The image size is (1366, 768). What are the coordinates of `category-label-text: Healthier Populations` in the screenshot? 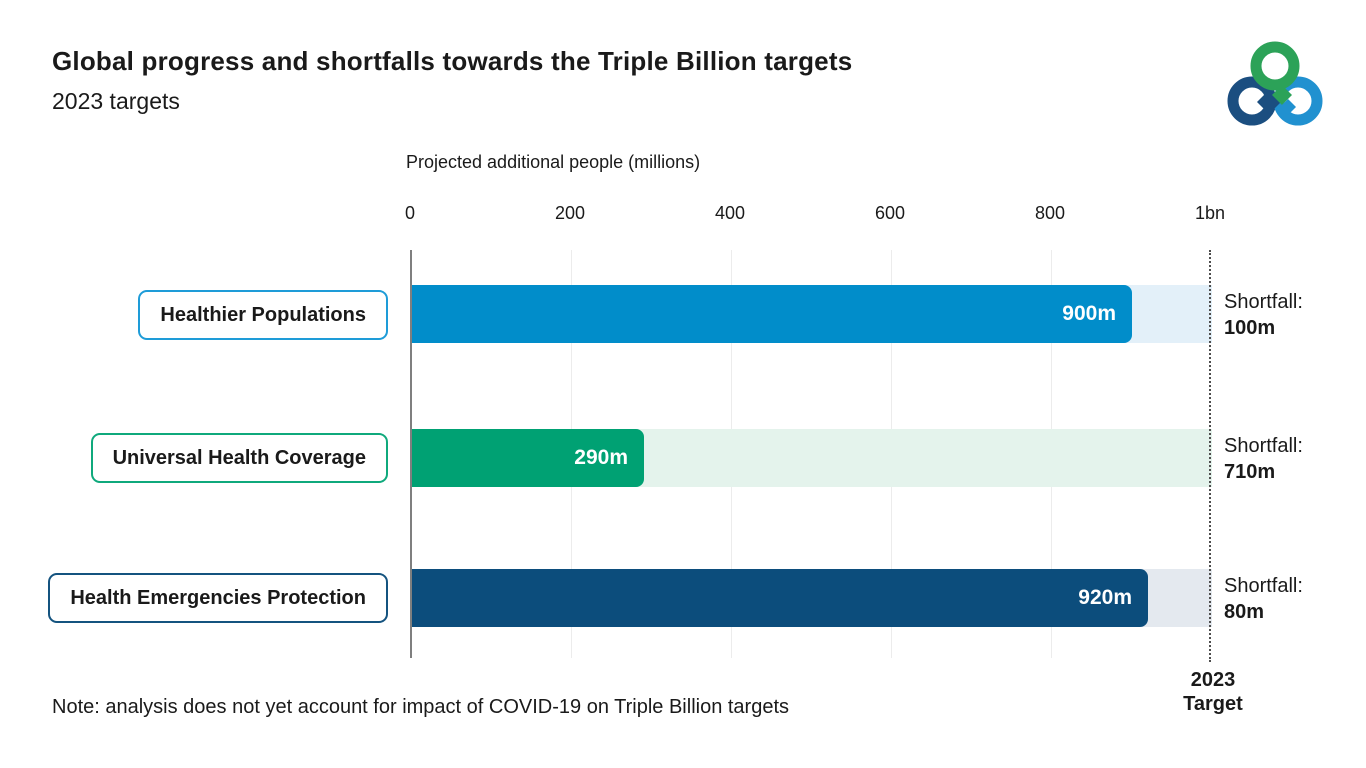 It's located at (263, 315).